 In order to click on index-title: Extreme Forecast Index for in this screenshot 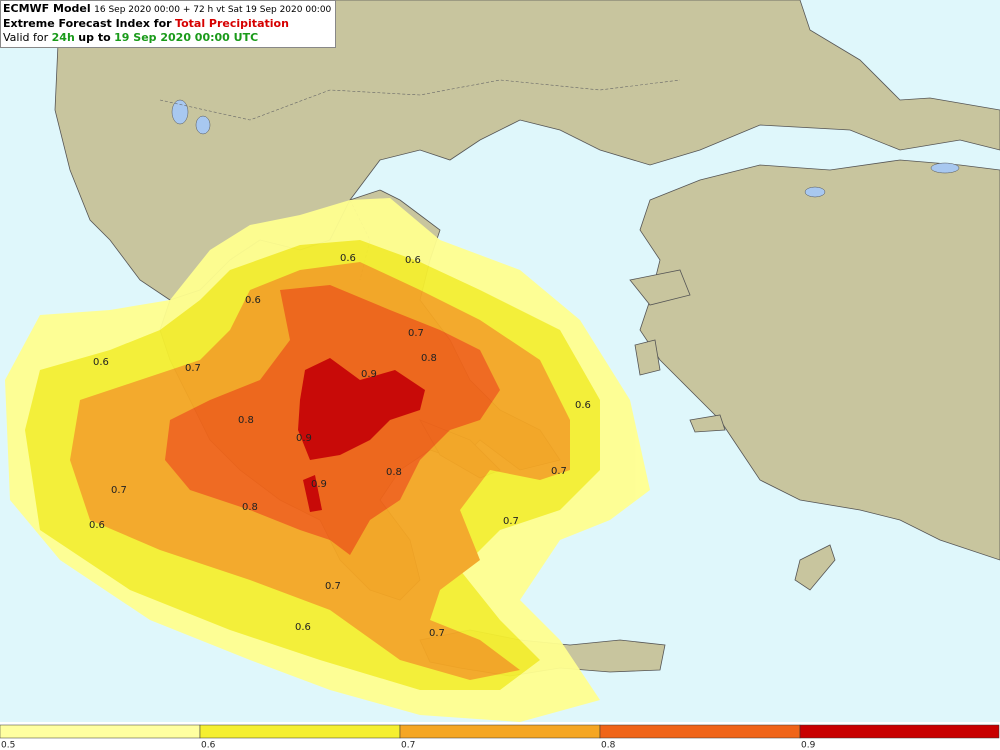, I will do `click(87, 23)`.